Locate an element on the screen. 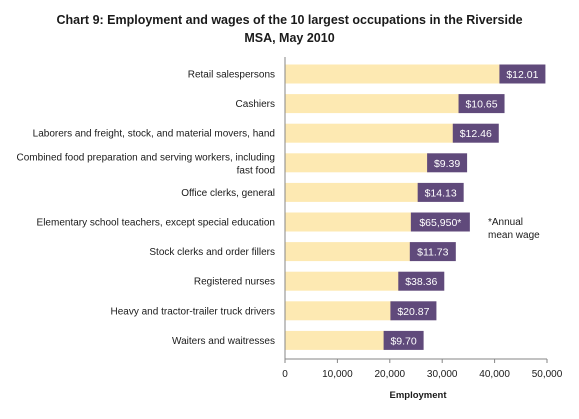 The height and width of the screenshot is (419, 579). wage-label: $12.01 is located at coordinates (522, 75).